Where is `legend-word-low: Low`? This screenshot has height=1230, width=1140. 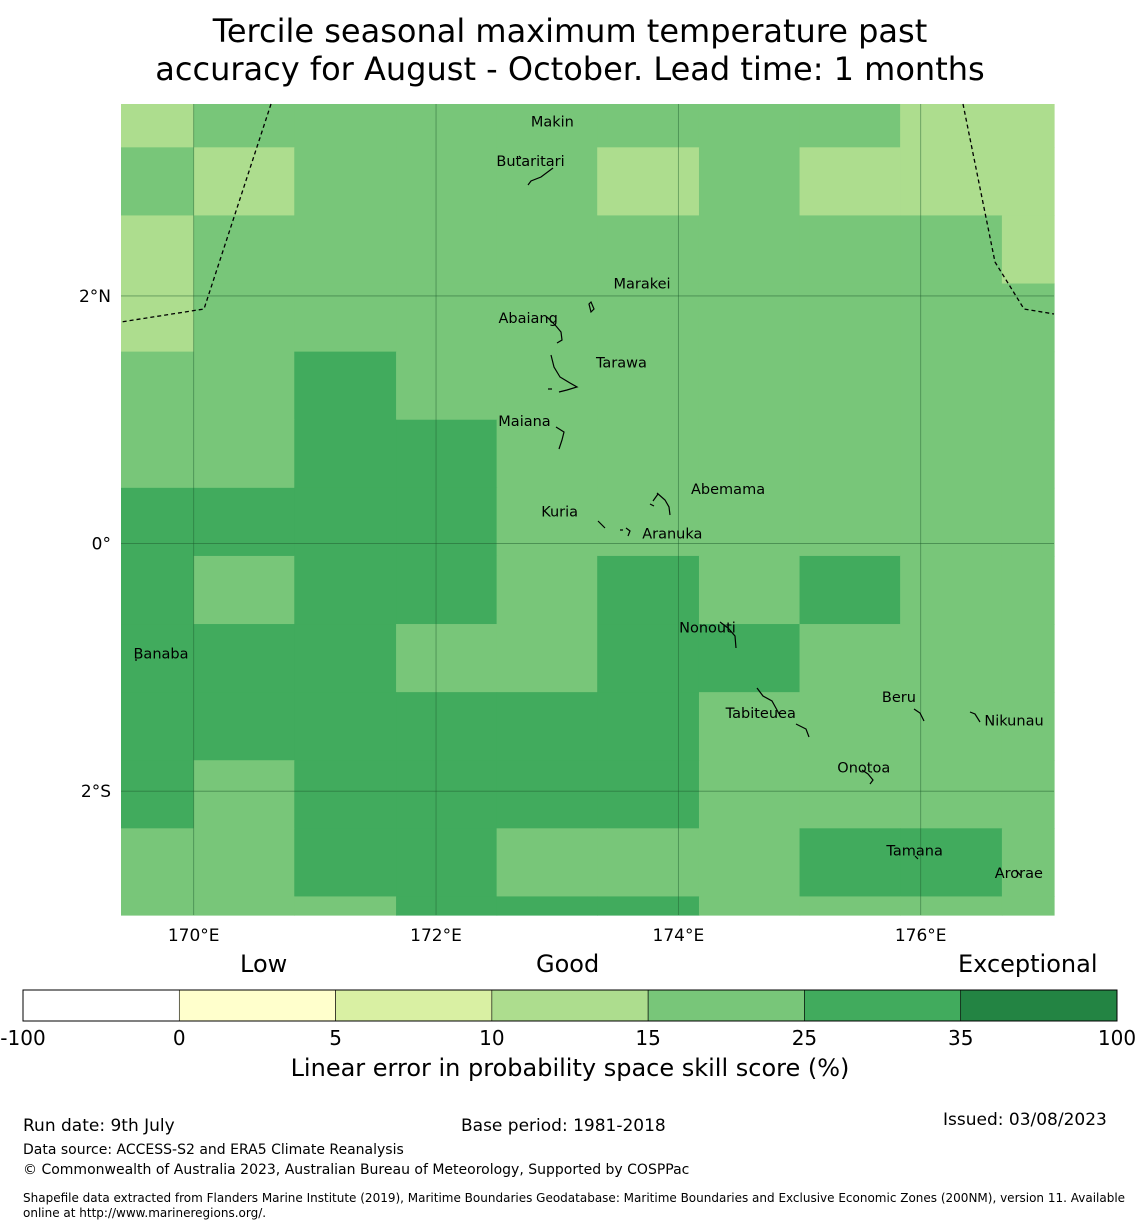
legend-word-low: Low is located at coordinates (264, 964).